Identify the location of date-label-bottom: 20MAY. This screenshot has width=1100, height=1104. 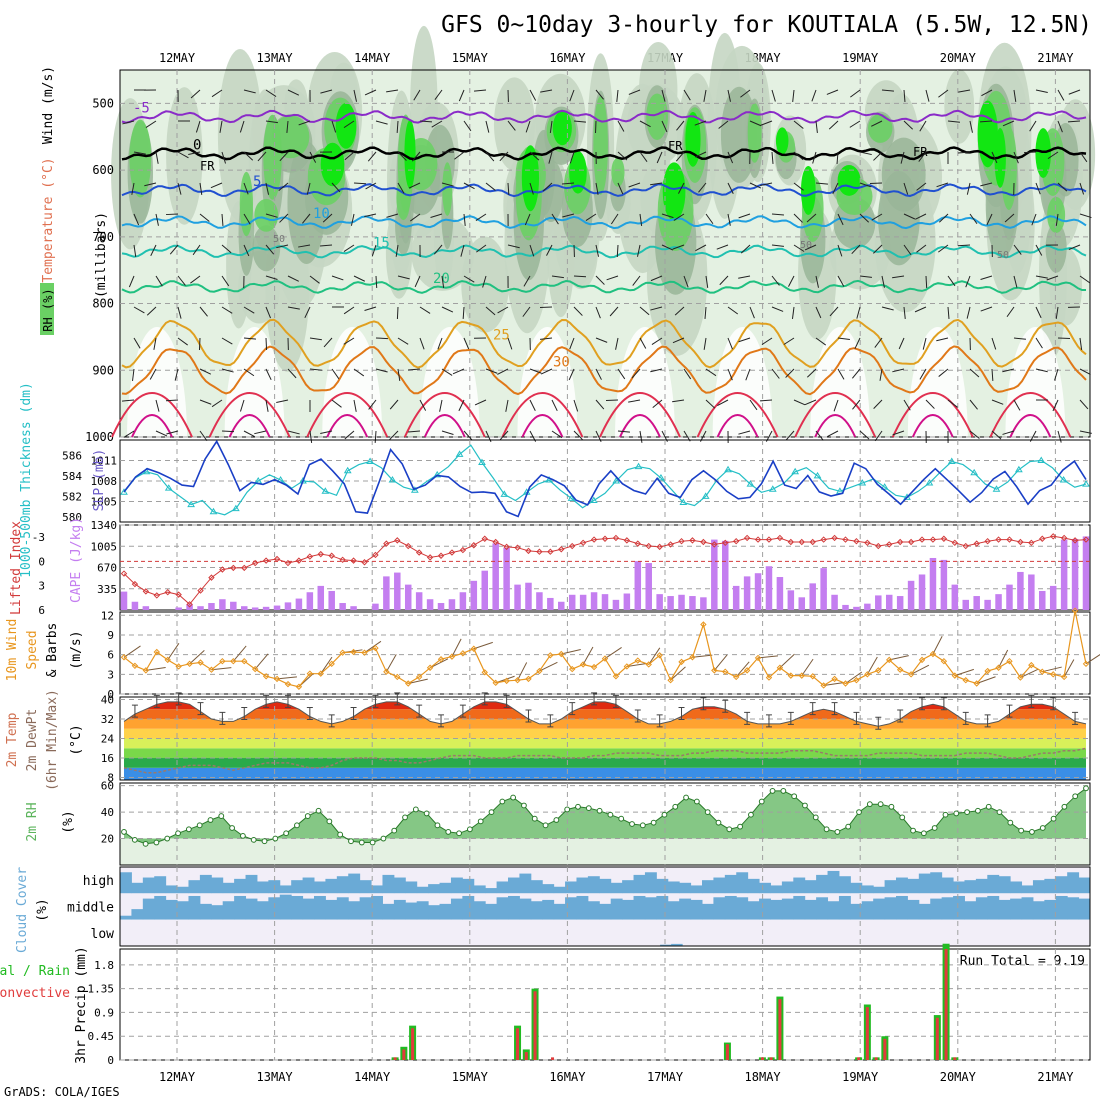
(958, 1077).